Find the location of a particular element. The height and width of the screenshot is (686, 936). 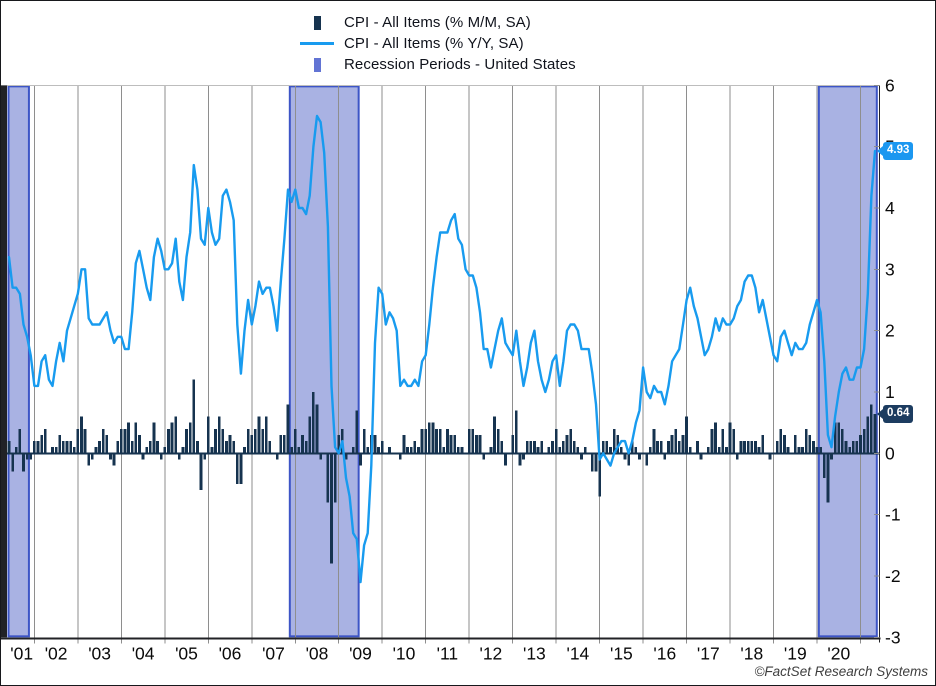

legend-label-yoy: CPI - All Items (% Y/Y, SA) is located at coordinates (434, 43).